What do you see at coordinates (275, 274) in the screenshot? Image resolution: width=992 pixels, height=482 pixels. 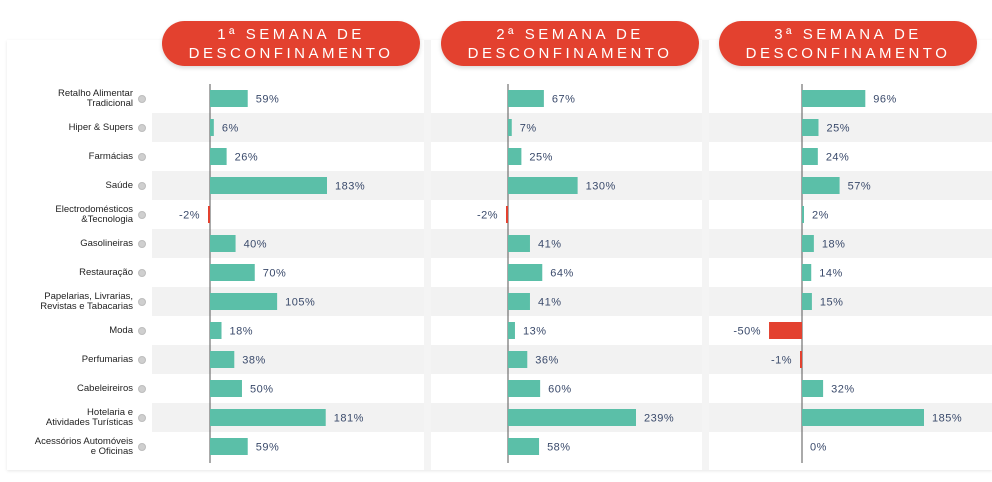 I see `data-label: 70%` at bounding box center [275, 274].